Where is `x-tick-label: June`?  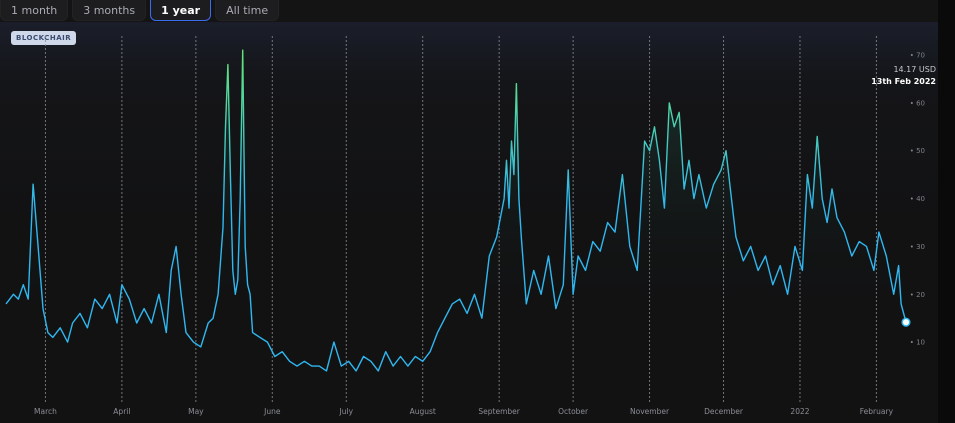
x-tick-label: June is located at coordinates (272, 411).